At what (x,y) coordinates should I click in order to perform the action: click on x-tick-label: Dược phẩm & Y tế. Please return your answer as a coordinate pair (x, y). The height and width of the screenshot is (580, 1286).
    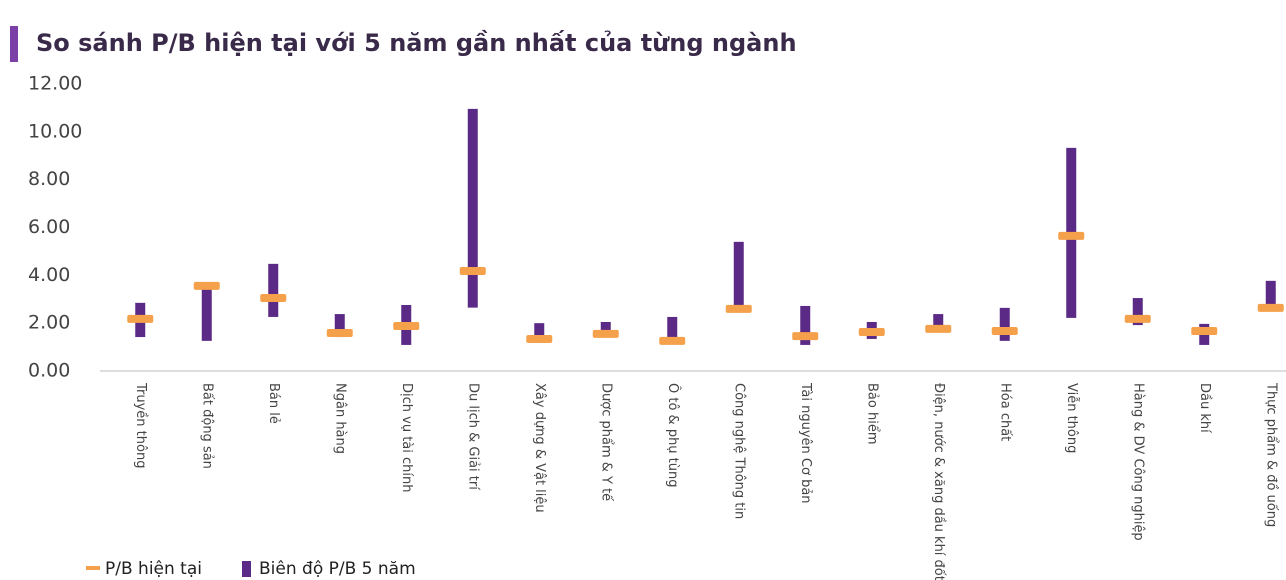
    Looking at the image, I should click on (605, 442).